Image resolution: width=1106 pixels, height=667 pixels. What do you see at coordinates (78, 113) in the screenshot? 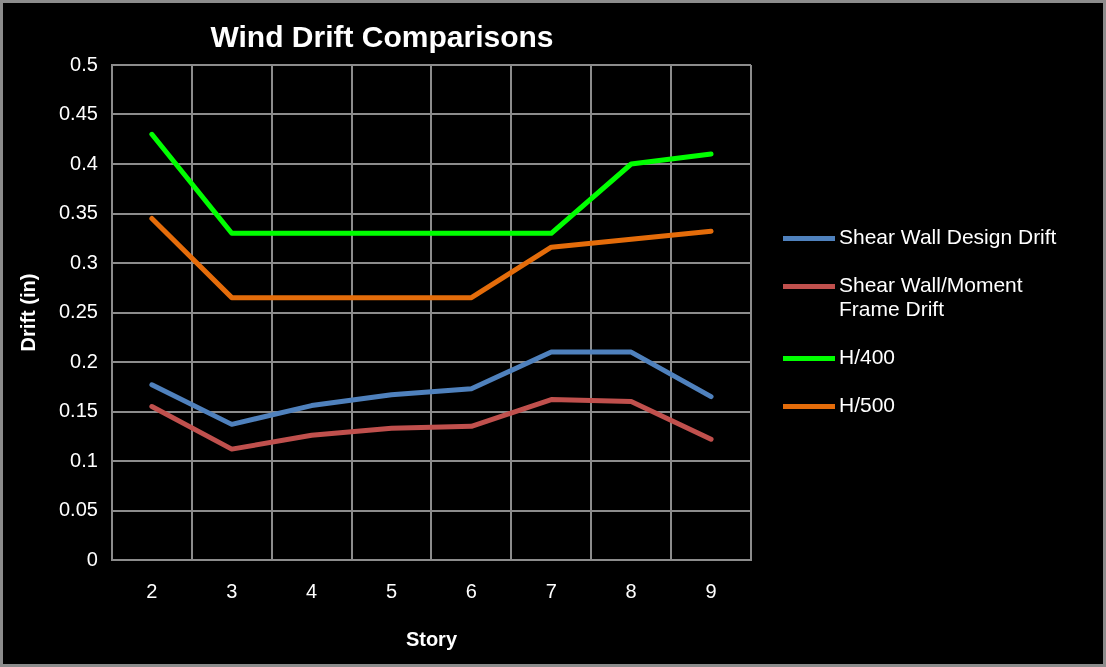
I see `y-tick-label: 0.45` at bounding box center [78, 113].